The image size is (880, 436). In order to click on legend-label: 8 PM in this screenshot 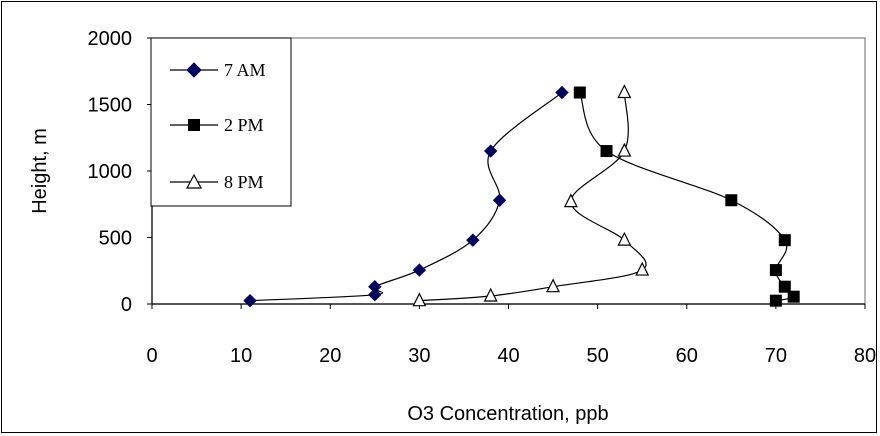, I will do `click(244, 182)`.